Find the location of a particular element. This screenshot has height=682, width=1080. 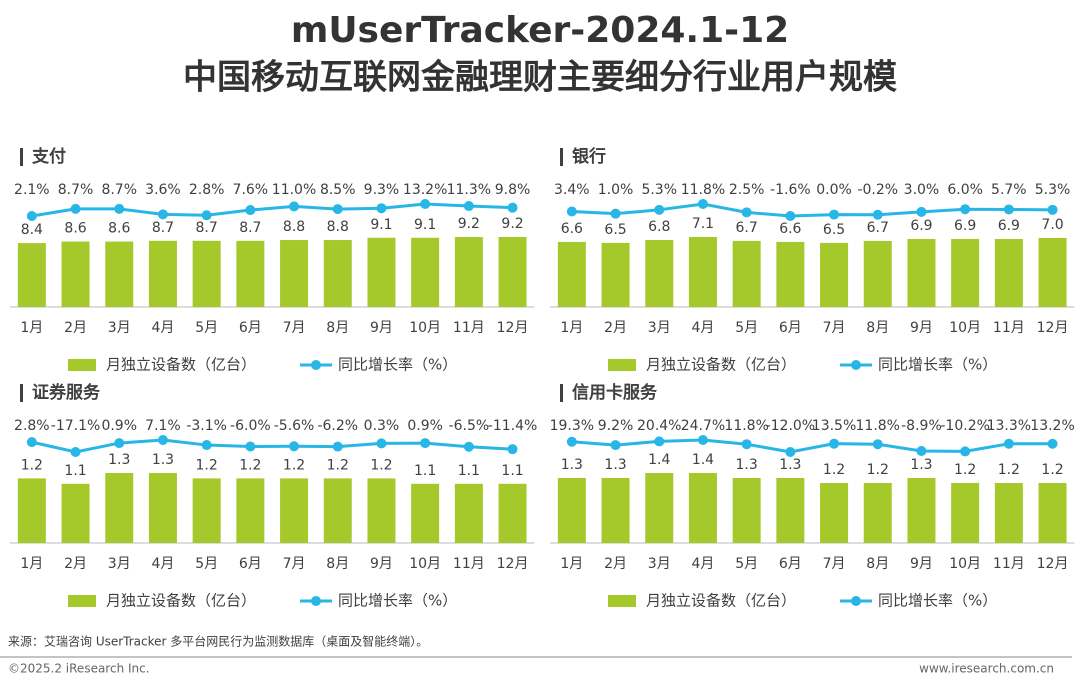

legend-label: 月独立设备数（亿台） is located at coordinates (181, 601).